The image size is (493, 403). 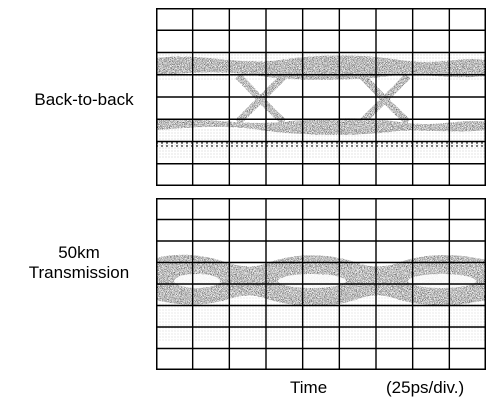 What do you see at coordinates (321, 144) in the screenshot?
I see `baseline-dashes` at bounding box center [321, 144].